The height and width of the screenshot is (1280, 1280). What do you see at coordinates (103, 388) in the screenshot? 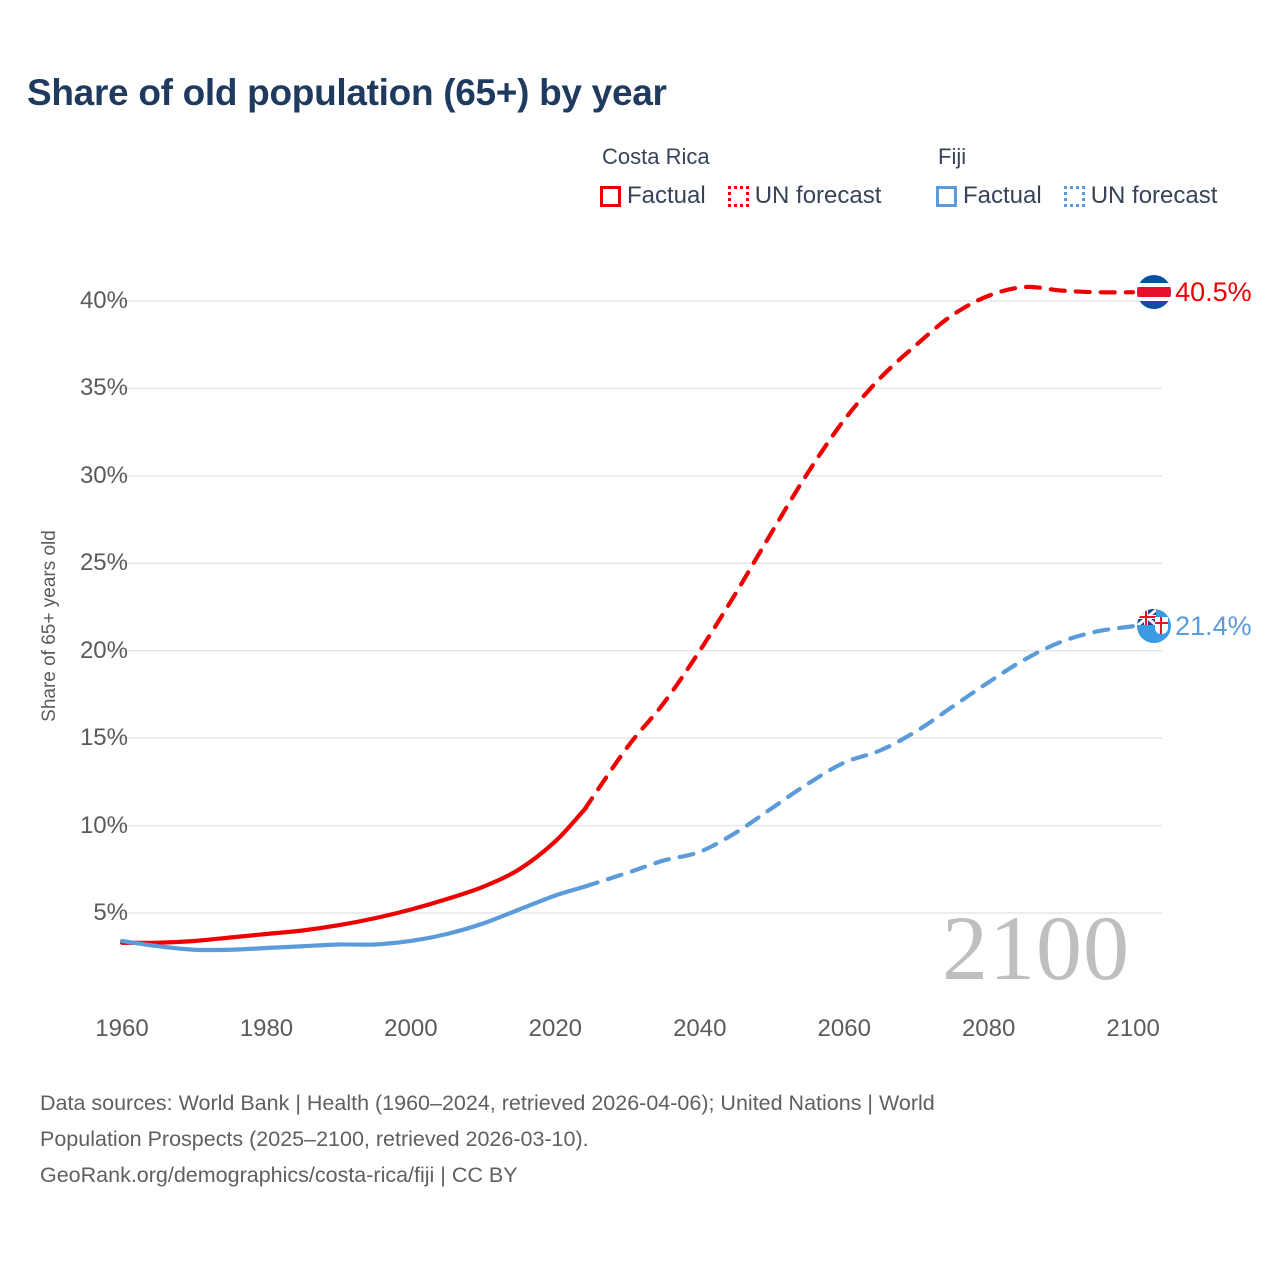
I see `y-axis-tick-label: 35%` at bounding box center [103, 388].